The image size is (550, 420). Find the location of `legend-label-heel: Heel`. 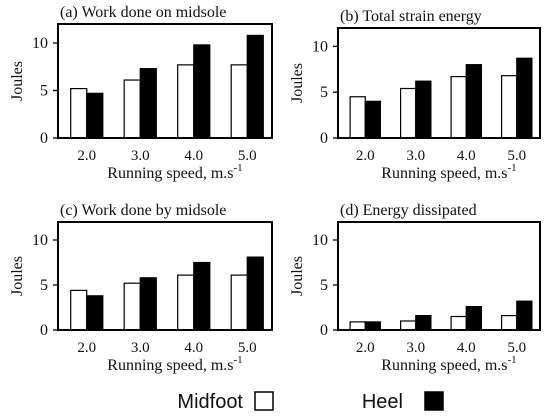

legend-label-heel: Heel is located at coordinates (382, 402).